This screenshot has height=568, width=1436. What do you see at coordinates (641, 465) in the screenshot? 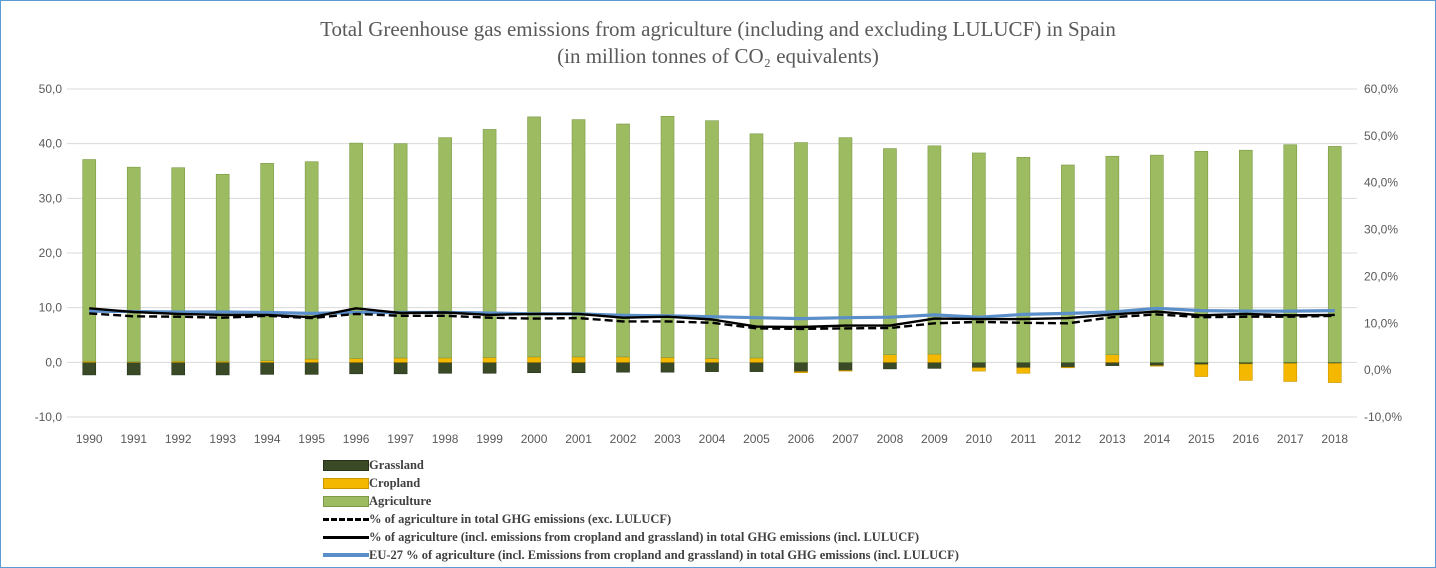
I see `legend-item-grassland: Grassland` at bounding box center [641, 465].